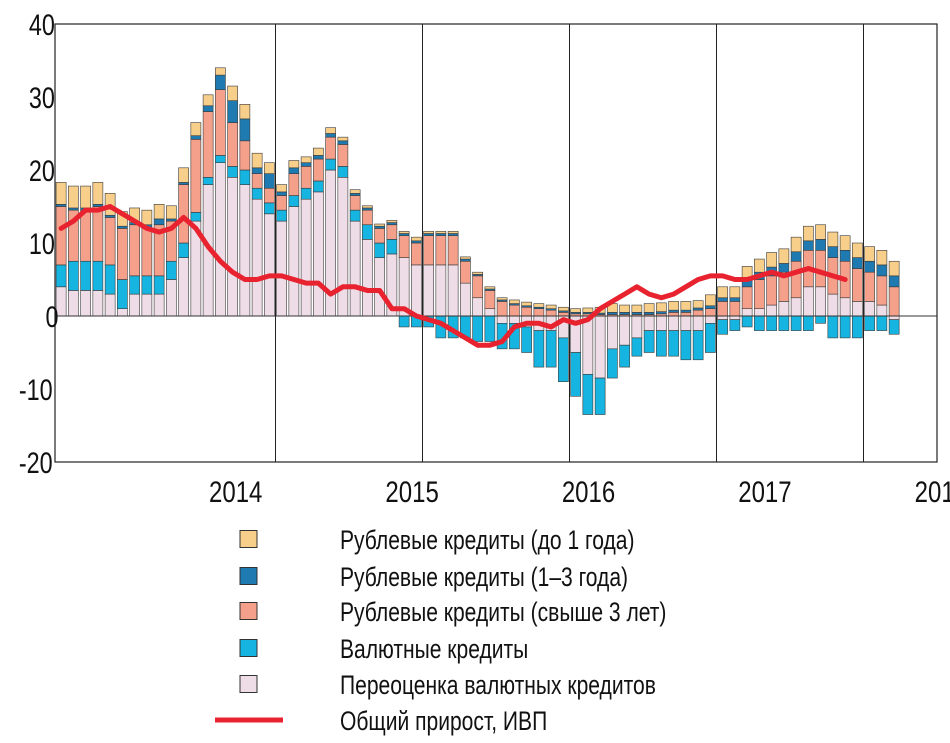 Image resolution: width=950 pixels, height=743 pixels. What do you see at coordinates (36, 389) in the screenshot?
I see `y-tick-label: -10` at bounding box center [36, 389].